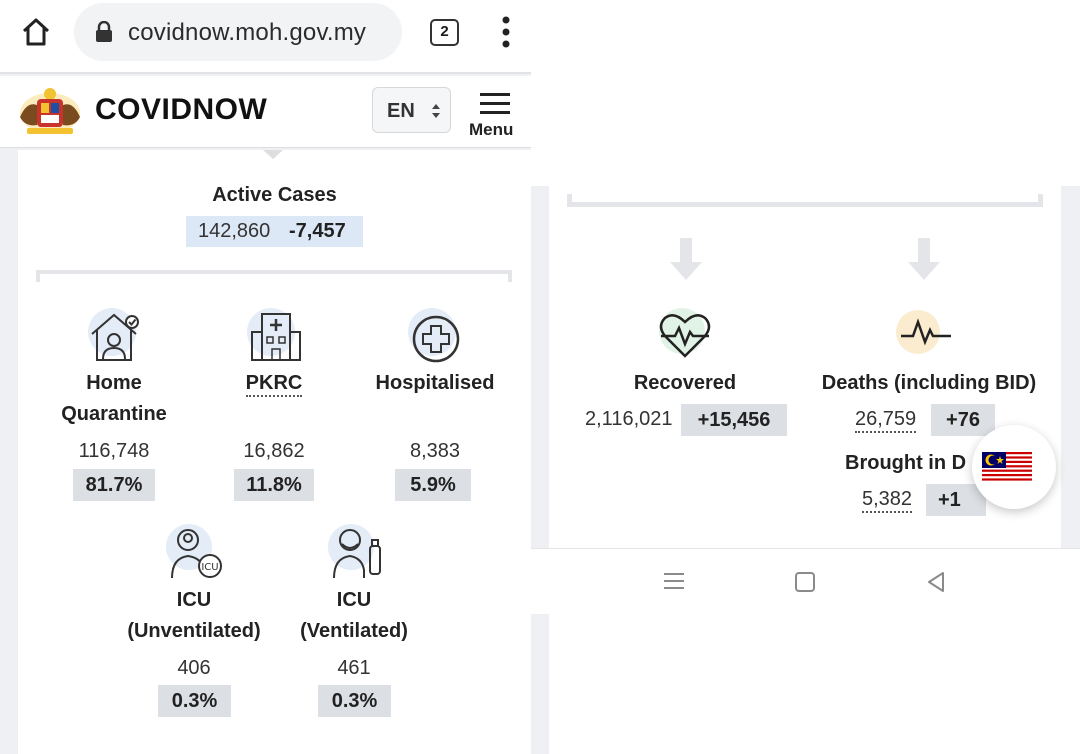  I want to click on deaths-label: Deaths (including BID), so click(929, 383).